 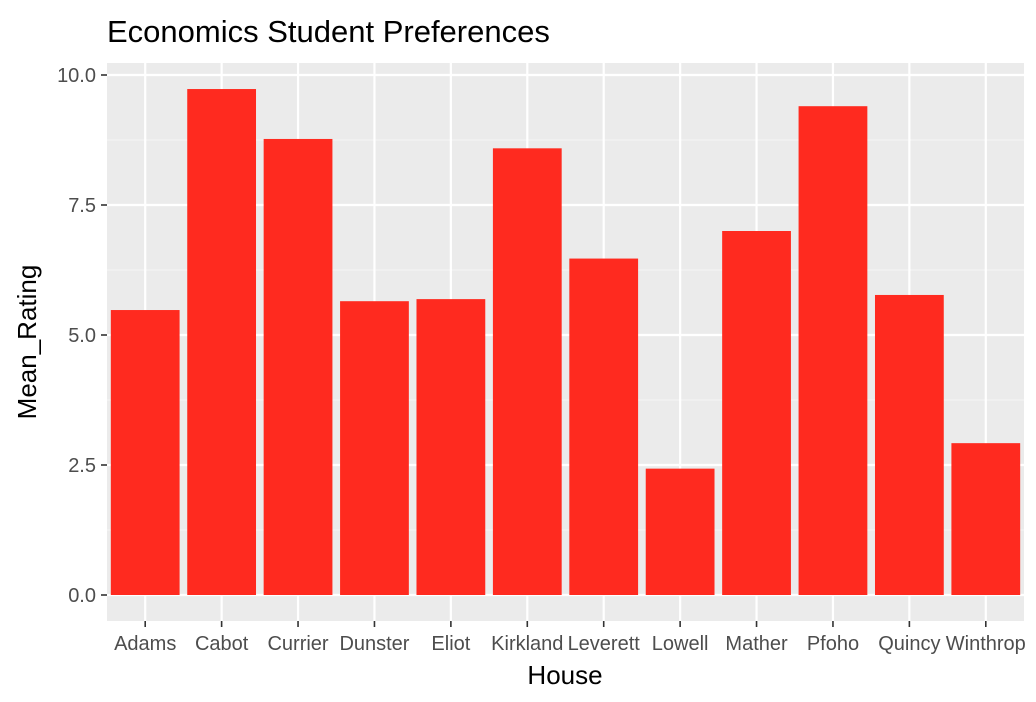 I want to click on x-tick-label: Kirkland, so click(x=527, y=644).